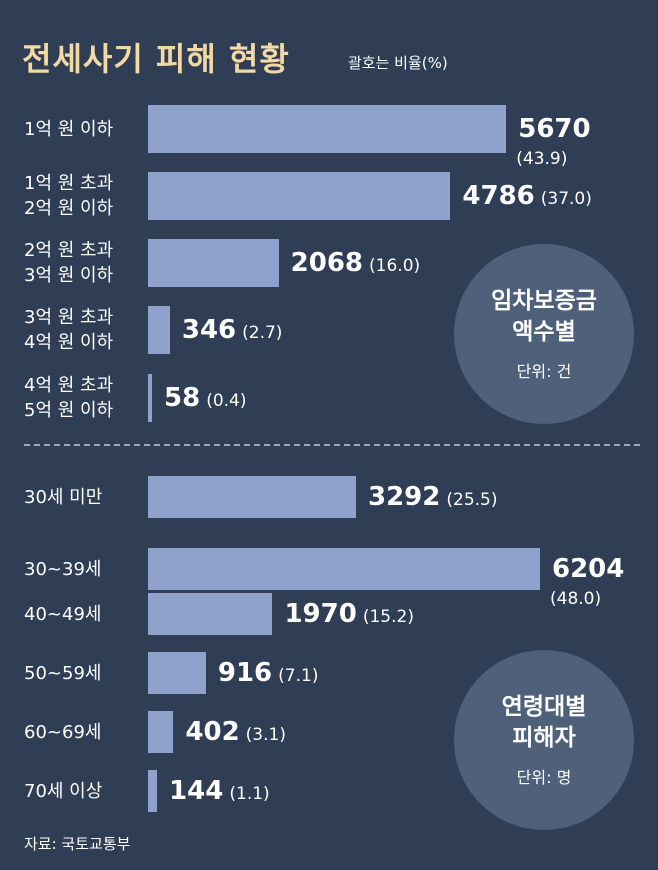 The height and width of the screenshot is (870, 658). I want to click on deposit-percent-label: (16.0), so click(395, 266).